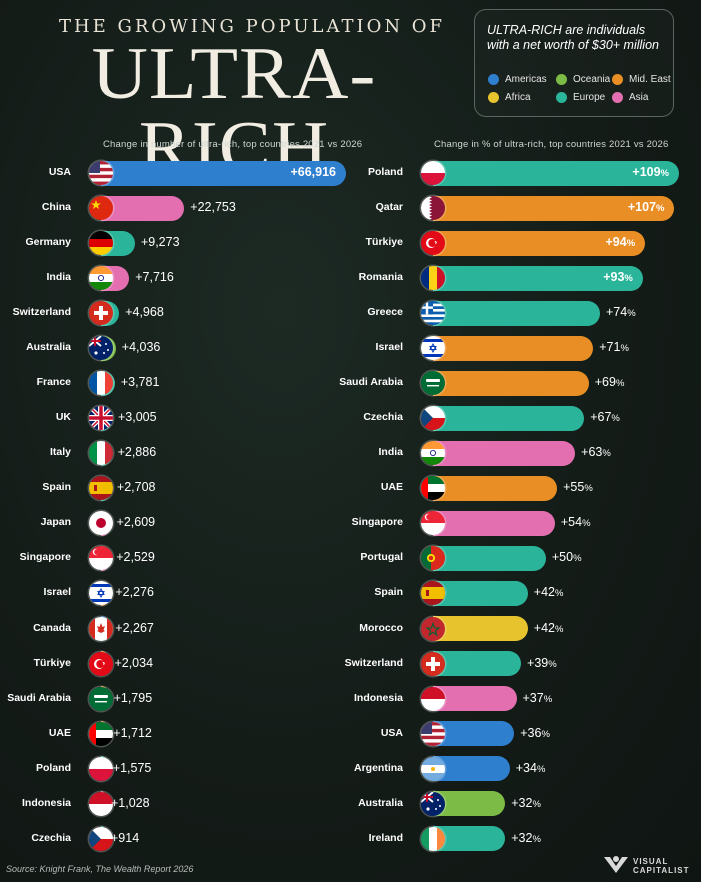 Image resolution: width=701 pixels, height=882 pixels. Describe the element at coordinates (433, 383) in the screenshot. I see `flag-saudi-arabia-icon` at that location.